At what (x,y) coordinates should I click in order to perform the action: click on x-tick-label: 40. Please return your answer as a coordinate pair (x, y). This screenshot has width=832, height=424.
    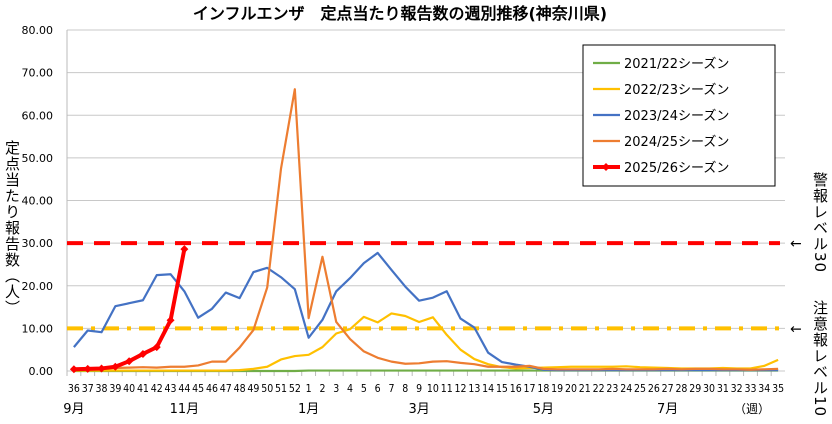
    Looking at the image, I should click on (129, 388).